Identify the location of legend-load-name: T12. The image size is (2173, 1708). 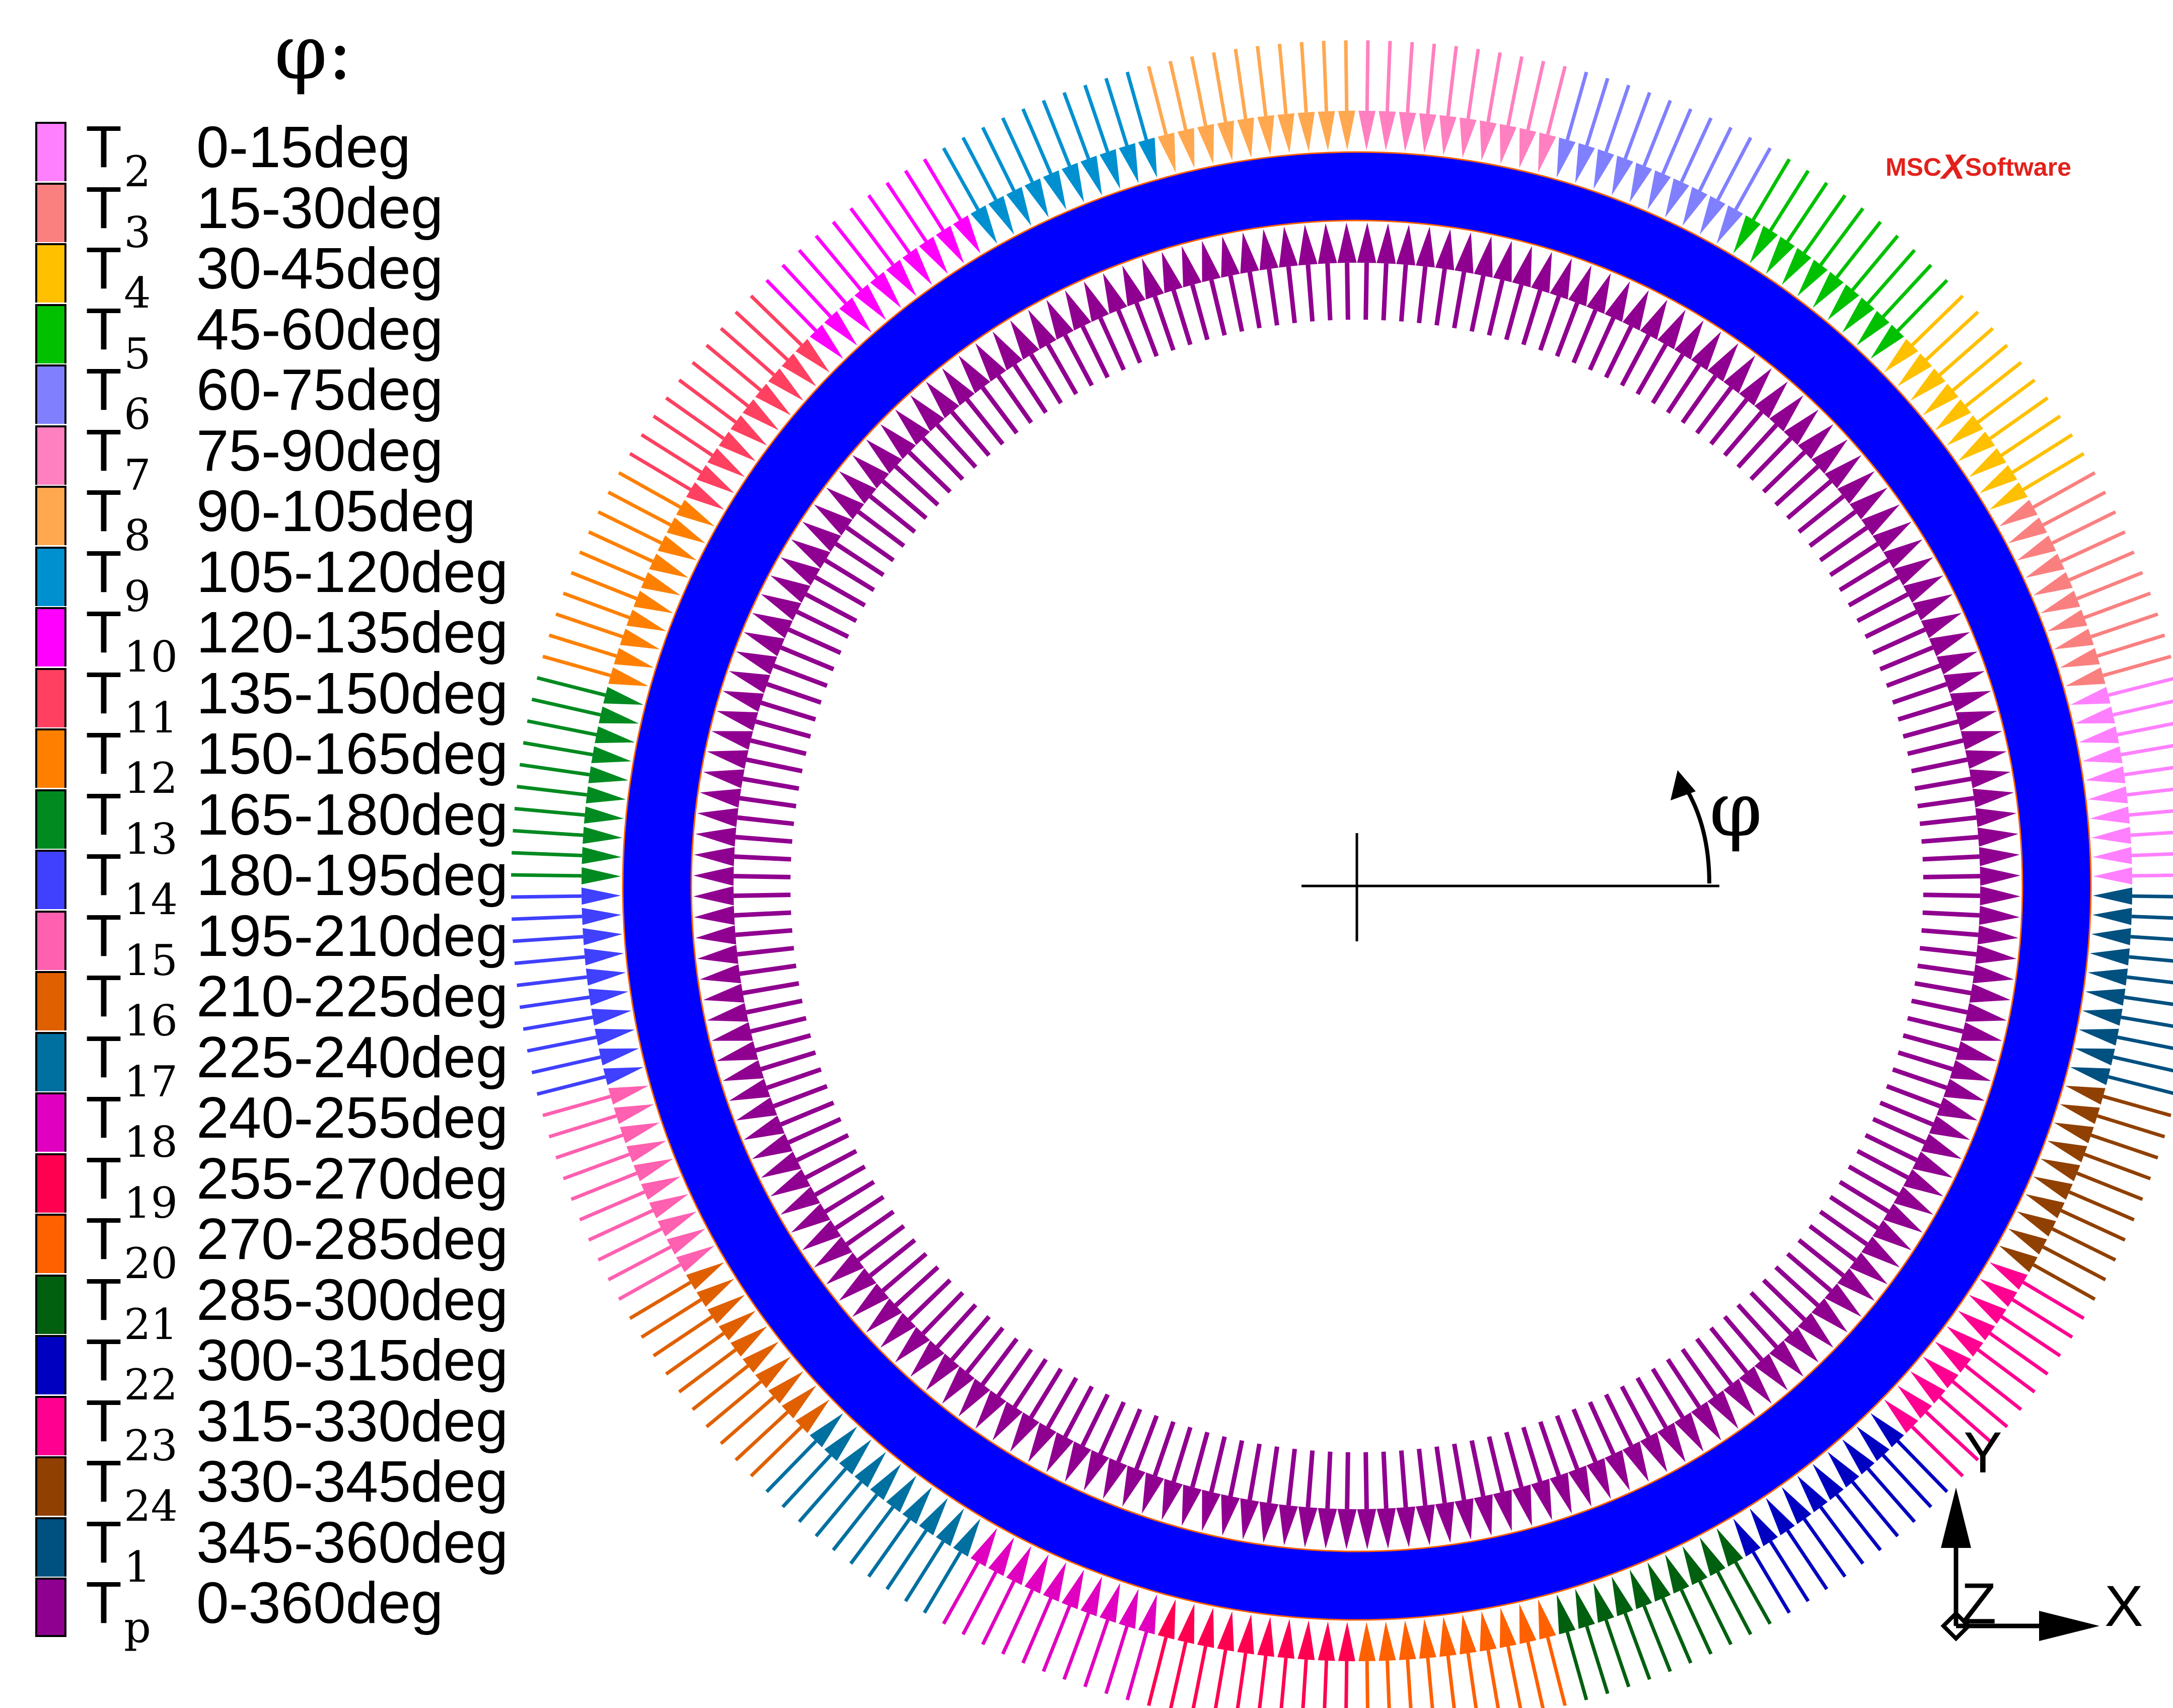
(132, 763).